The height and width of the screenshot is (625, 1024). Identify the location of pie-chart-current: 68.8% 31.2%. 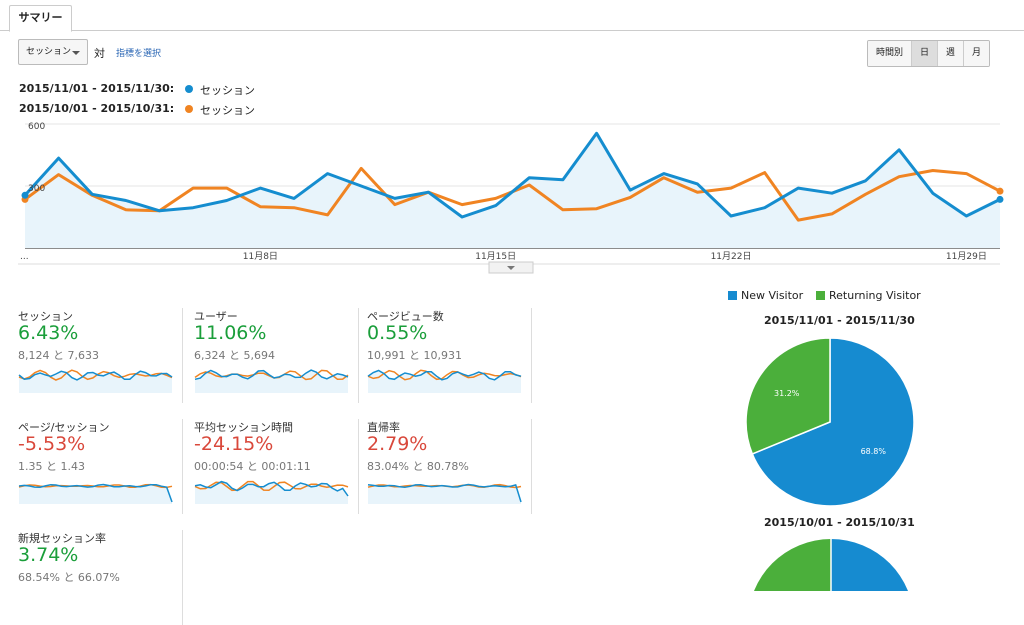
(830, 422).